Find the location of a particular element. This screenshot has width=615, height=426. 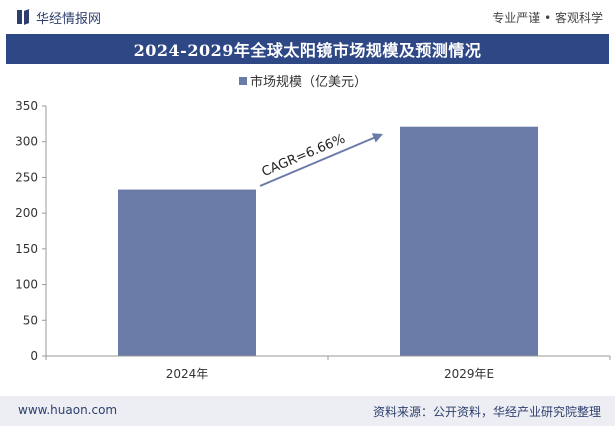

y-tick-label: 0 is located at coordinates (34, 356).